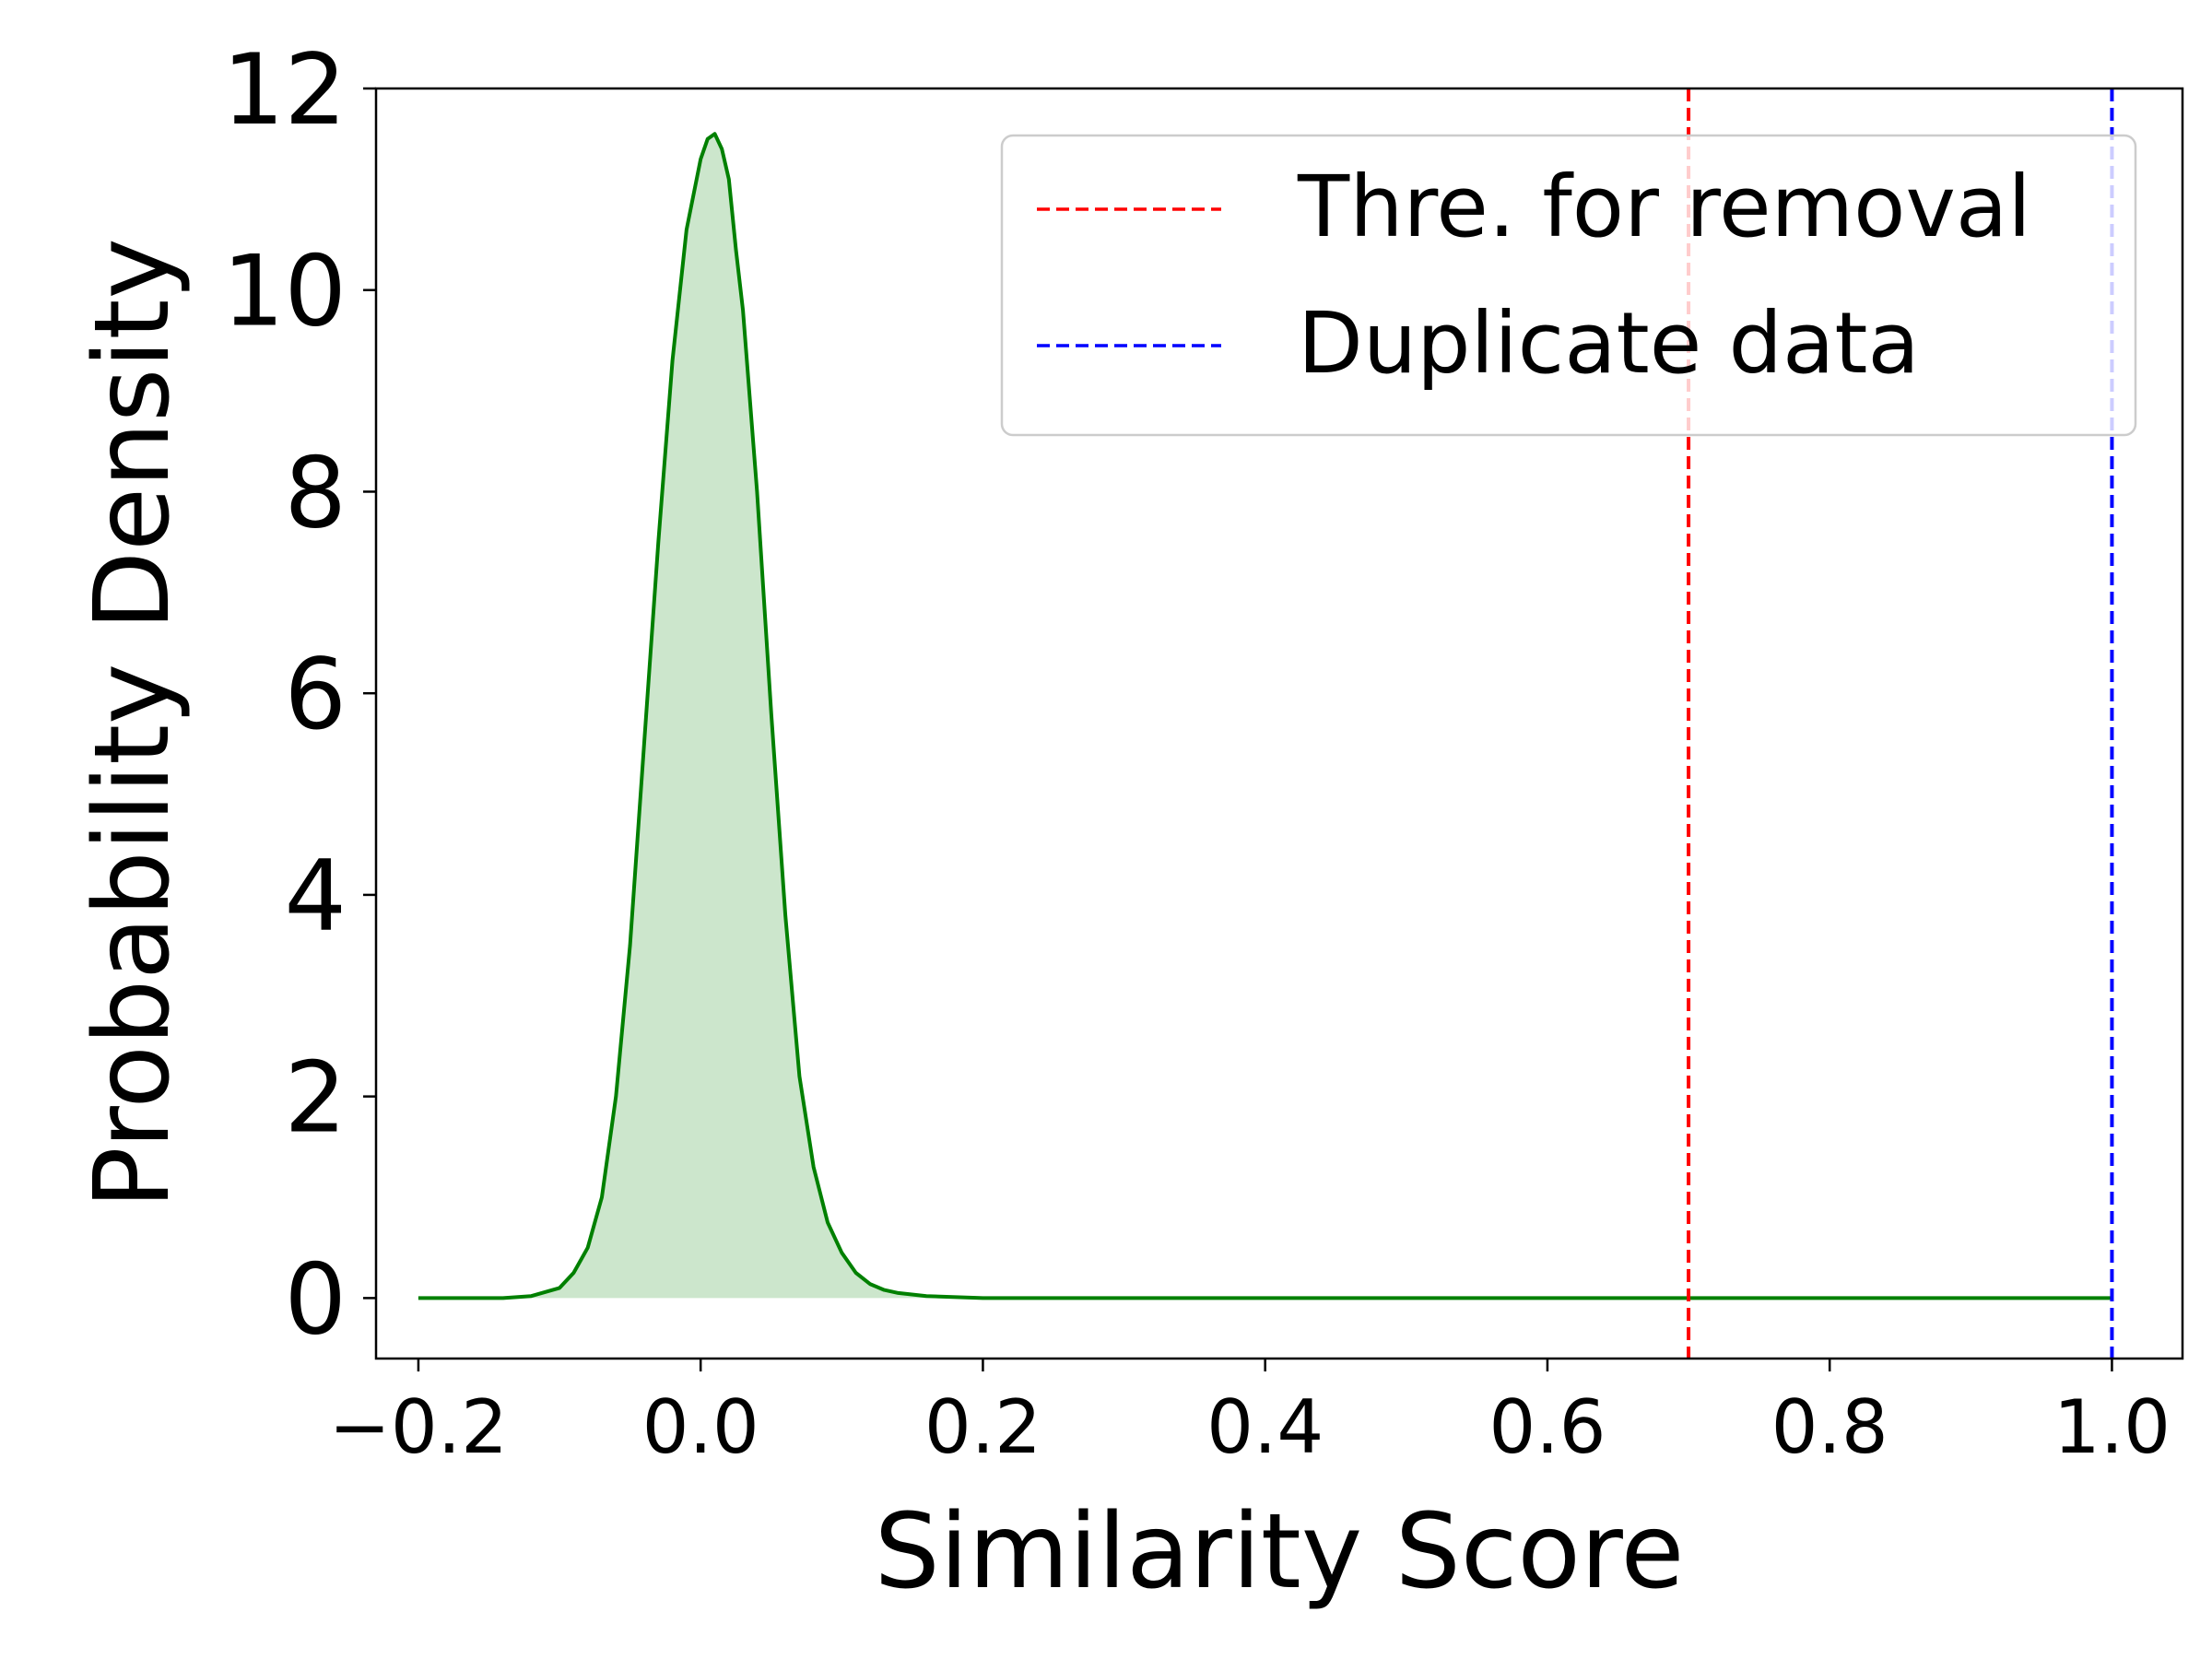  I want to click on x-tick-label: 0.6, so click(1547, 1427).